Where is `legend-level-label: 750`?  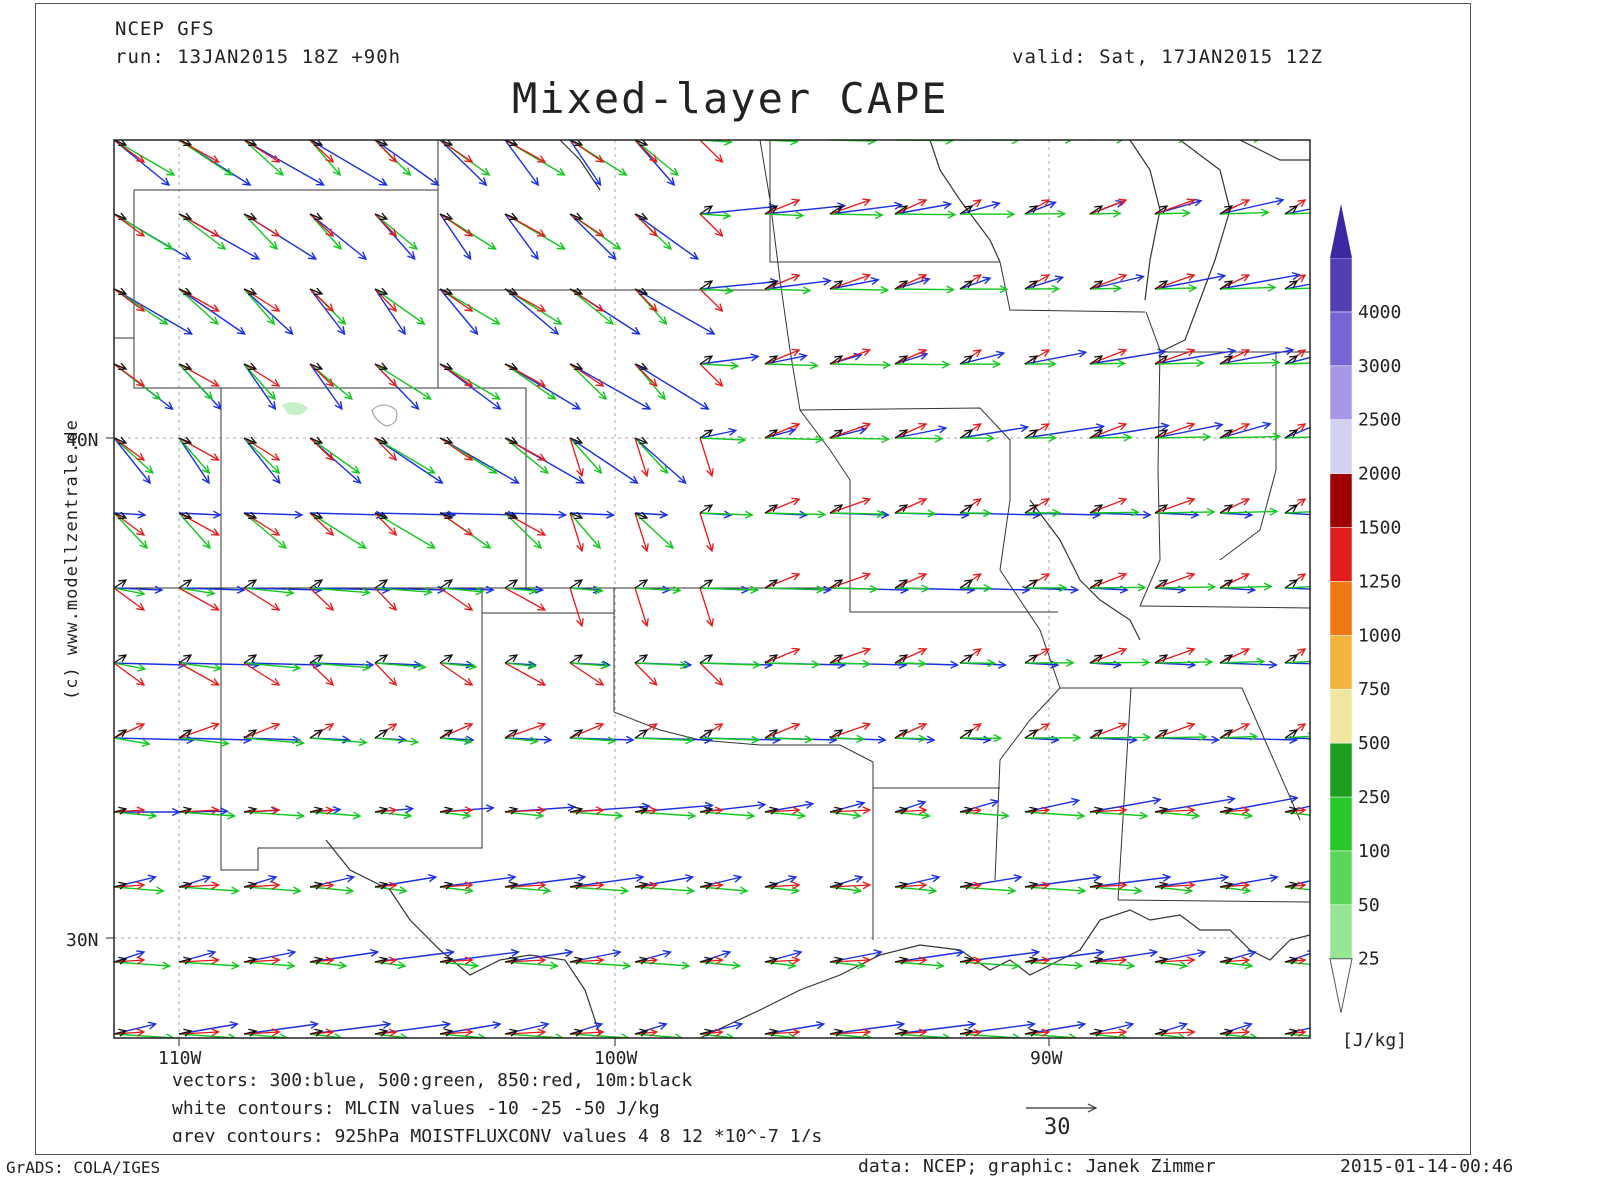 legend-level-label: 750 is located at coordinates (1374, 689).